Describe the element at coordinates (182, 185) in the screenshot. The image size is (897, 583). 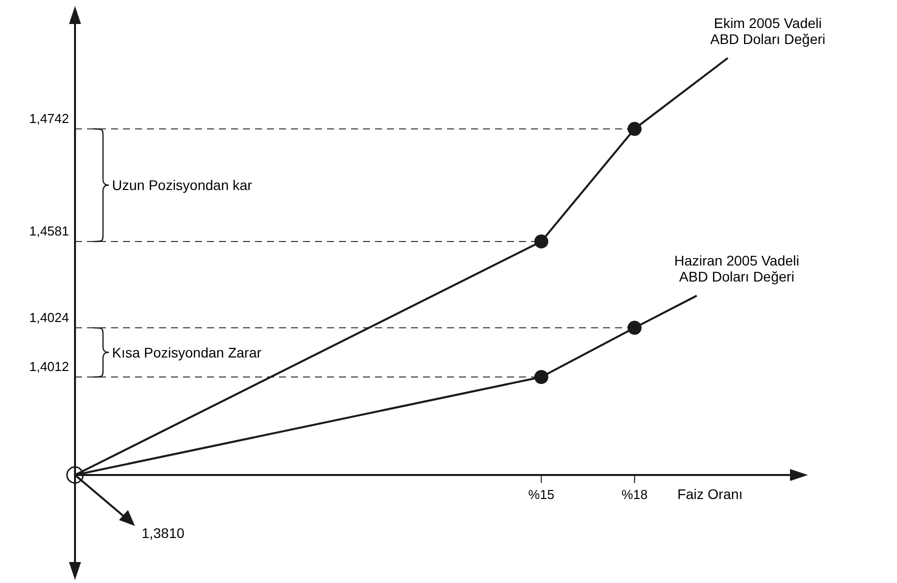
I see `annotation: Uzun Pozisyondan kar` at that location.